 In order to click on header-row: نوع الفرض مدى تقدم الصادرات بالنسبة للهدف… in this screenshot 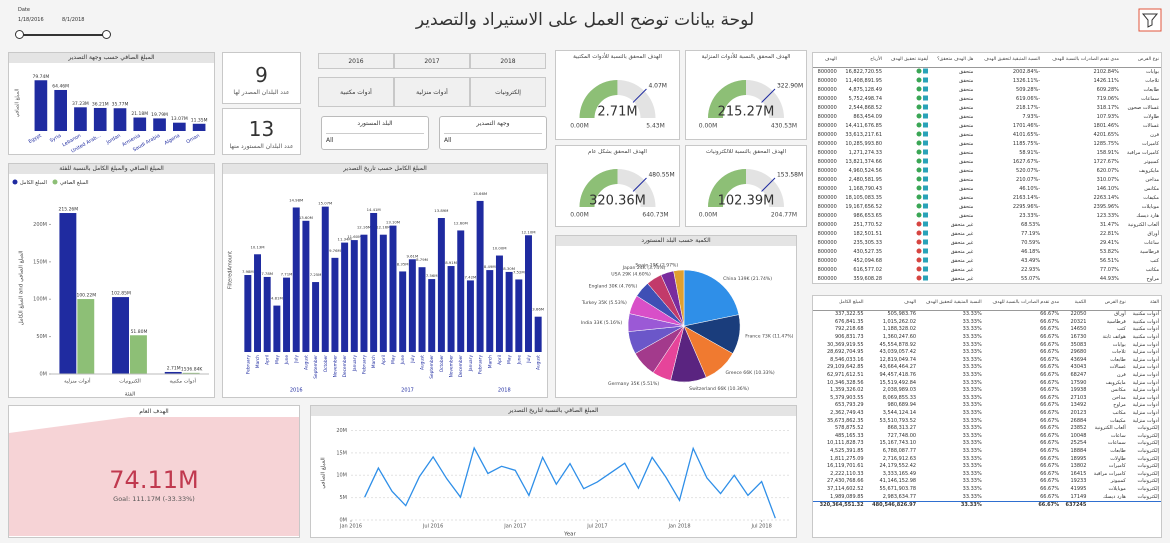, I will do `click(987, 60)`.